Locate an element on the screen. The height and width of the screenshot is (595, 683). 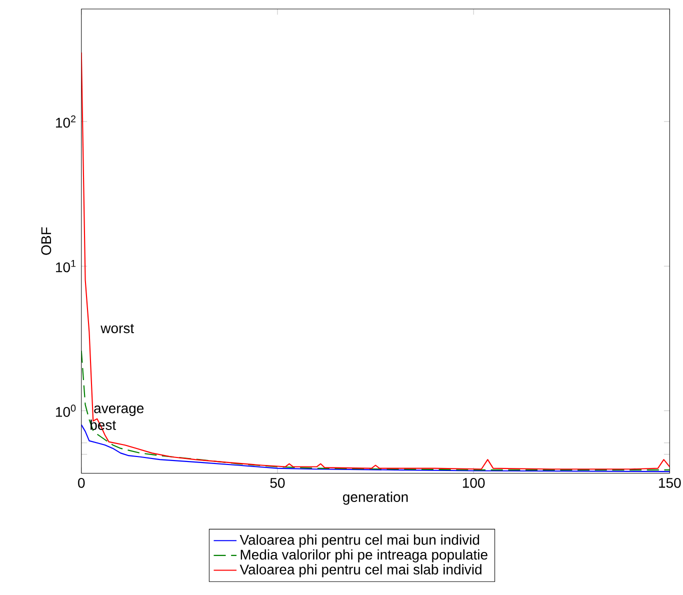
x-tick-label: 150 is located at coordinates (670, 483).